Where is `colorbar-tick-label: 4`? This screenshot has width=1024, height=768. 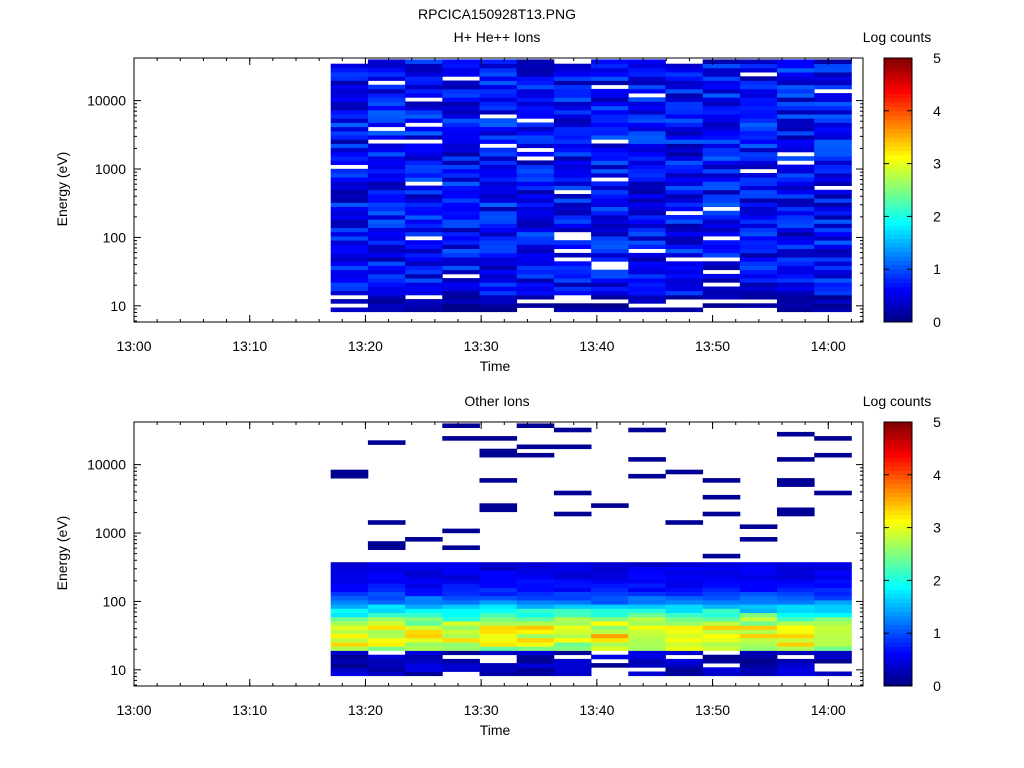
colorbar-tick-label: 4 is located at coordinates (937, 475).